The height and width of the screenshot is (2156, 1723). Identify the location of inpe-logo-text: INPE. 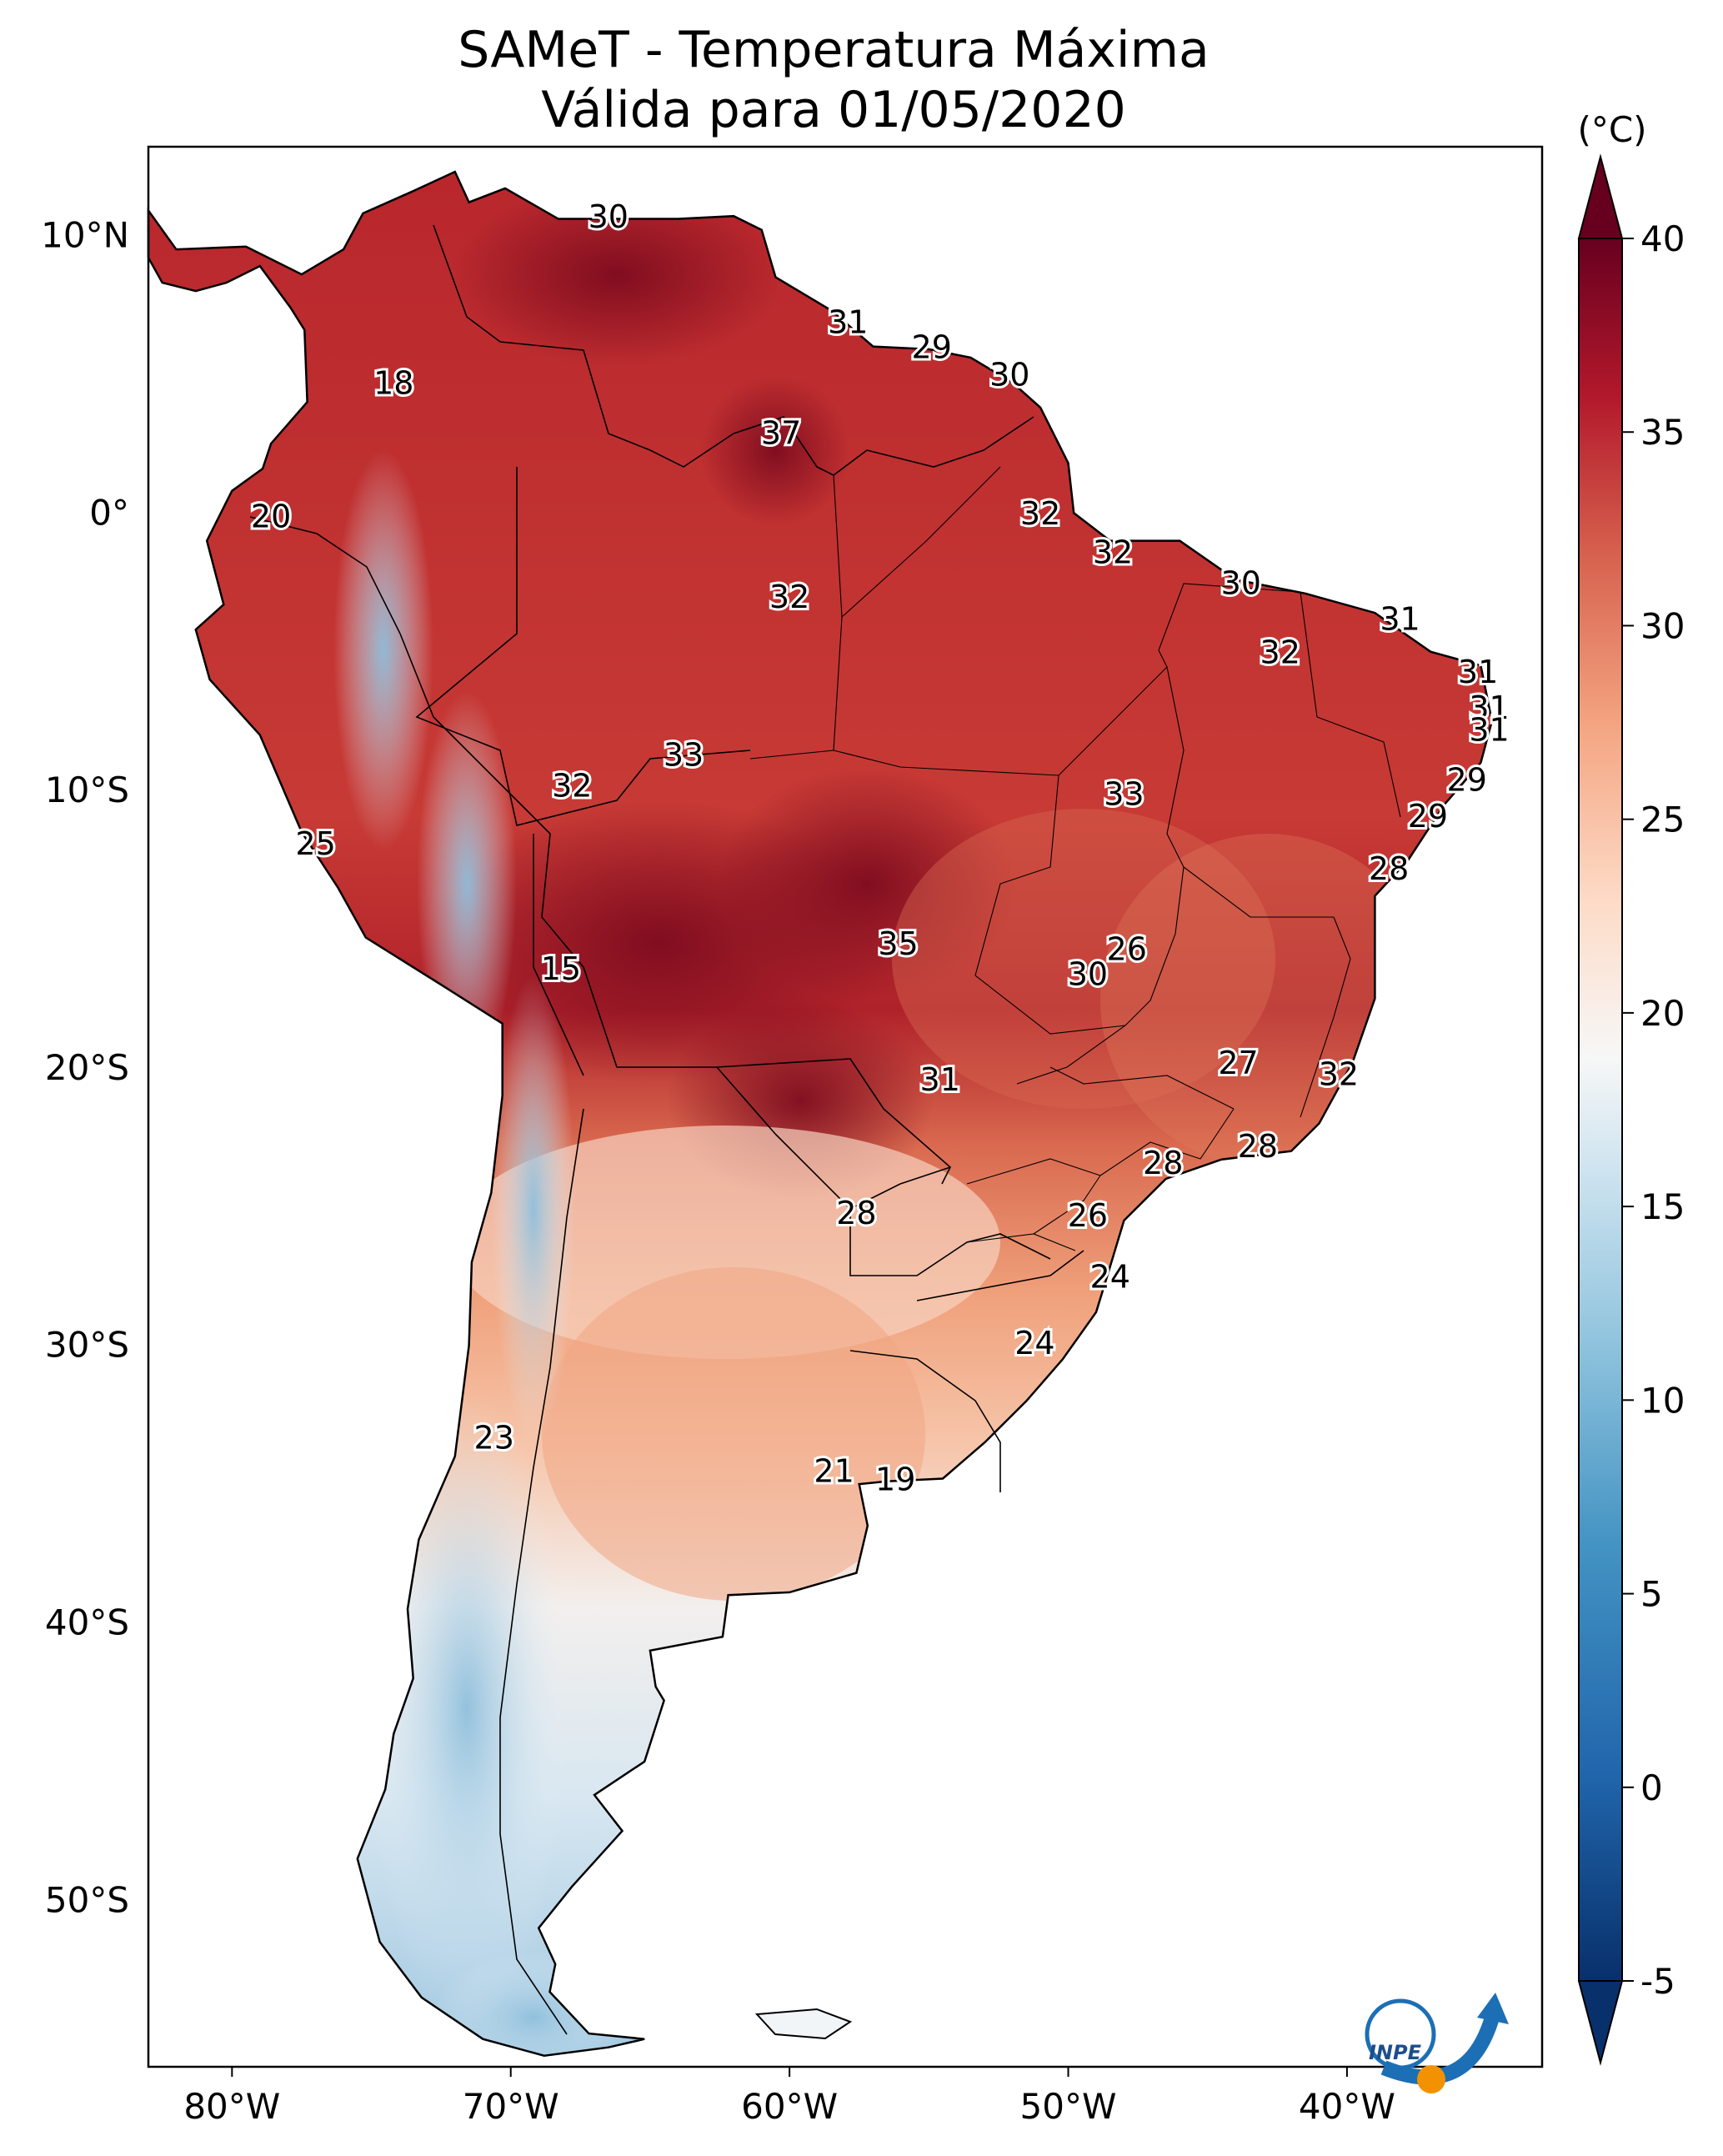
(1395, 2052).